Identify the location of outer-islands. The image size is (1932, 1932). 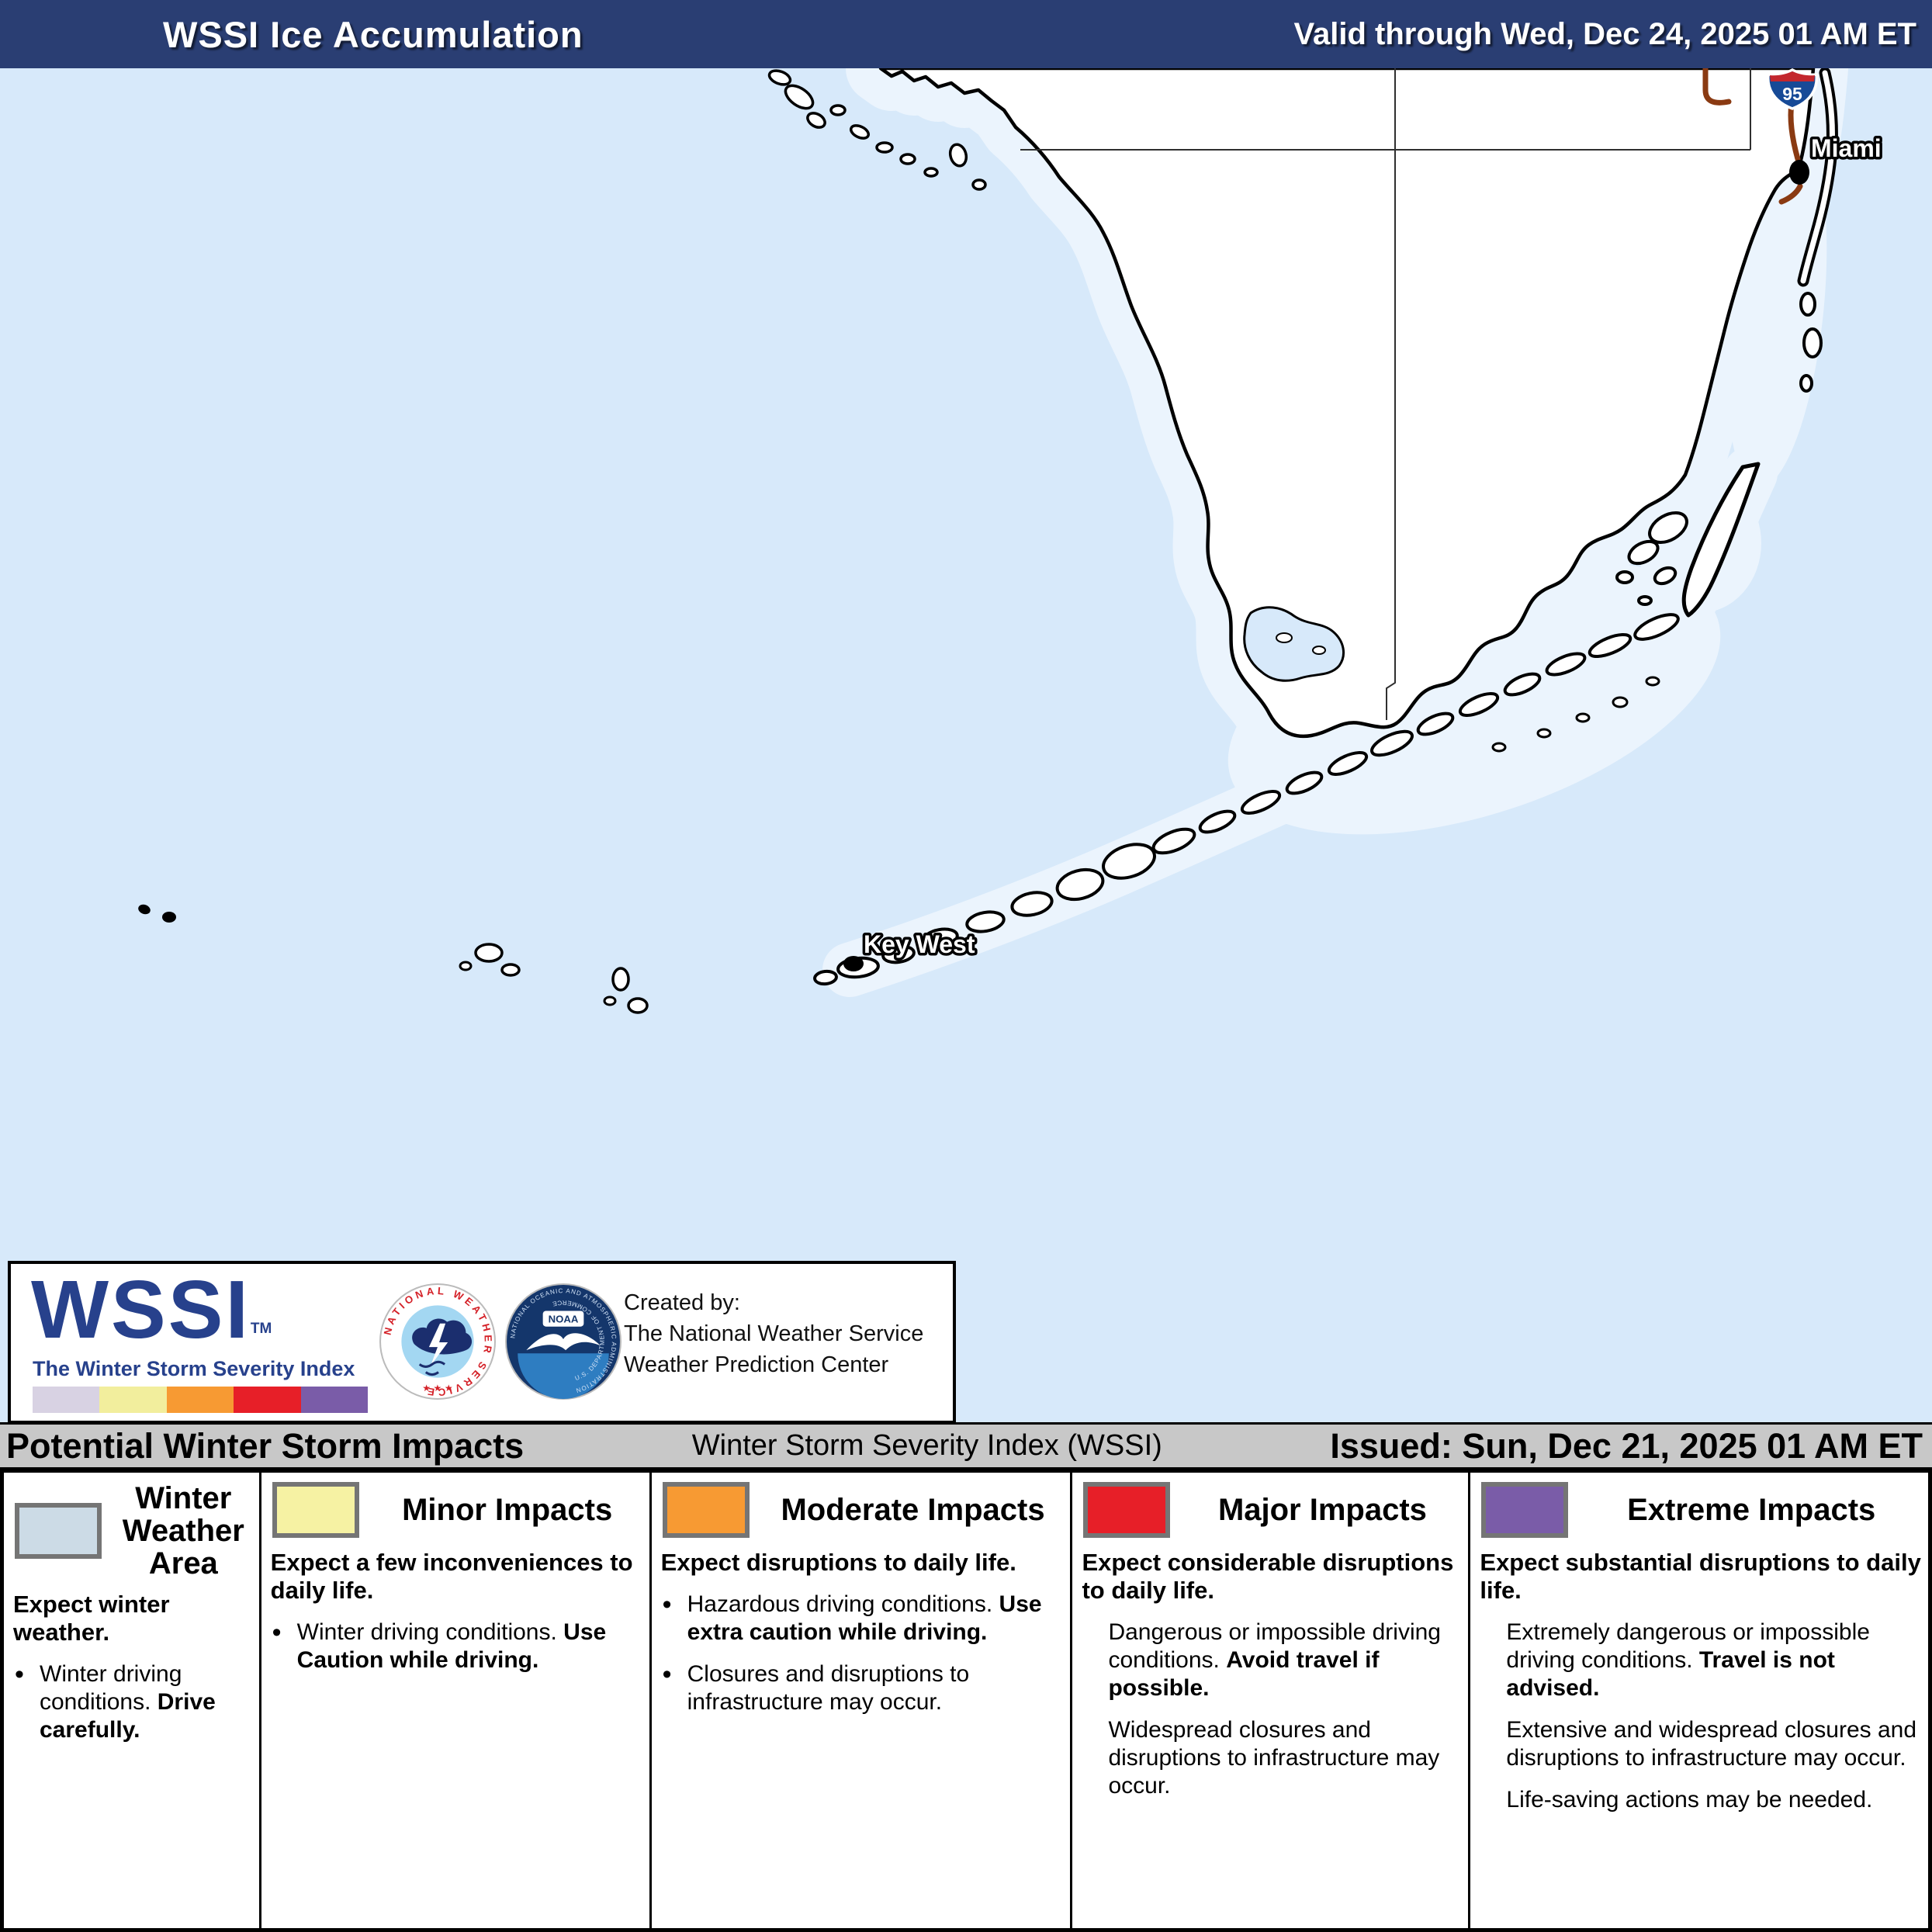
(393, 959).